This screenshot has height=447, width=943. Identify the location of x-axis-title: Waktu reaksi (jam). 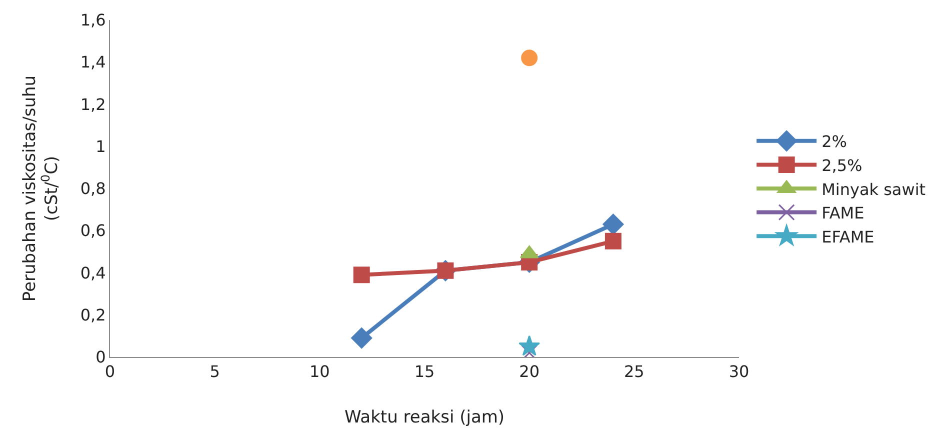
(424, 418).